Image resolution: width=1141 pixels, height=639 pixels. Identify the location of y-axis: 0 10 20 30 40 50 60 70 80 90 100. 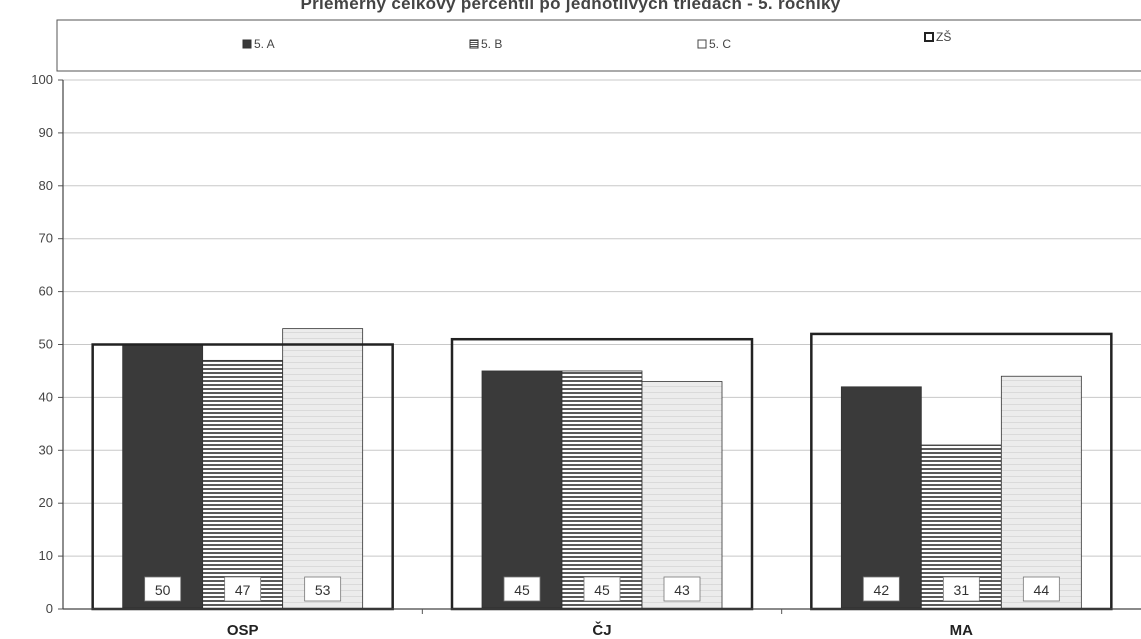
(47, 344).